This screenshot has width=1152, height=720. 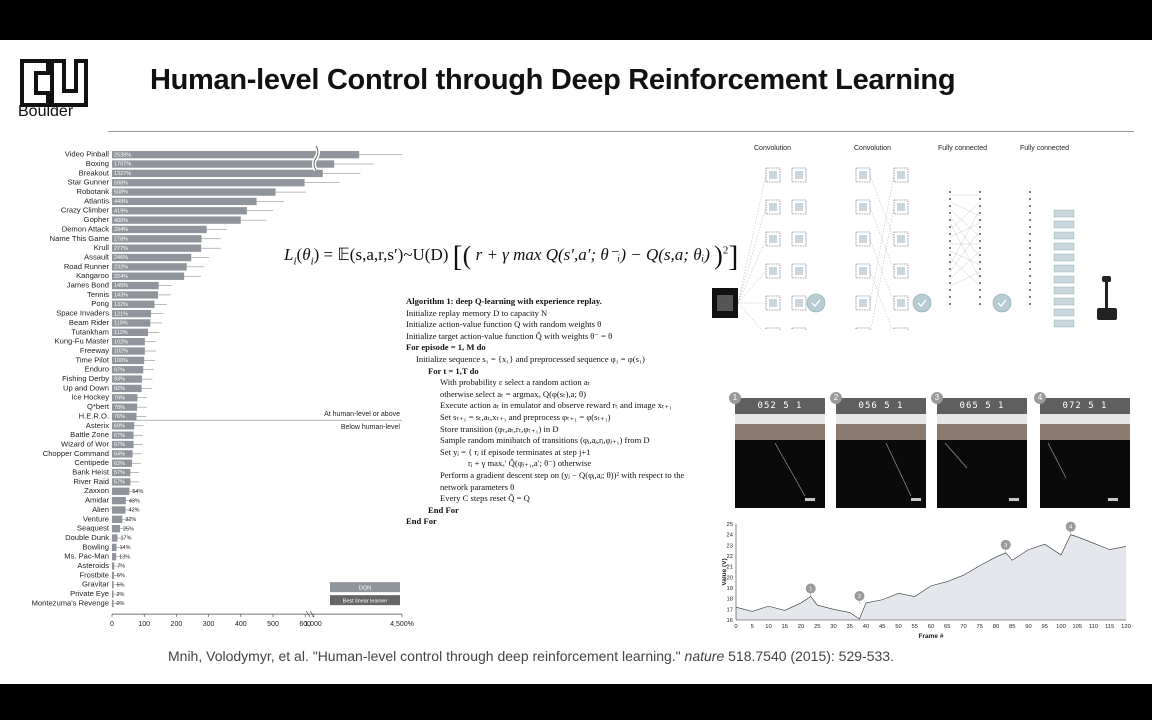 I want to click on logo-text: Boulder, so click(x=46, y=111).